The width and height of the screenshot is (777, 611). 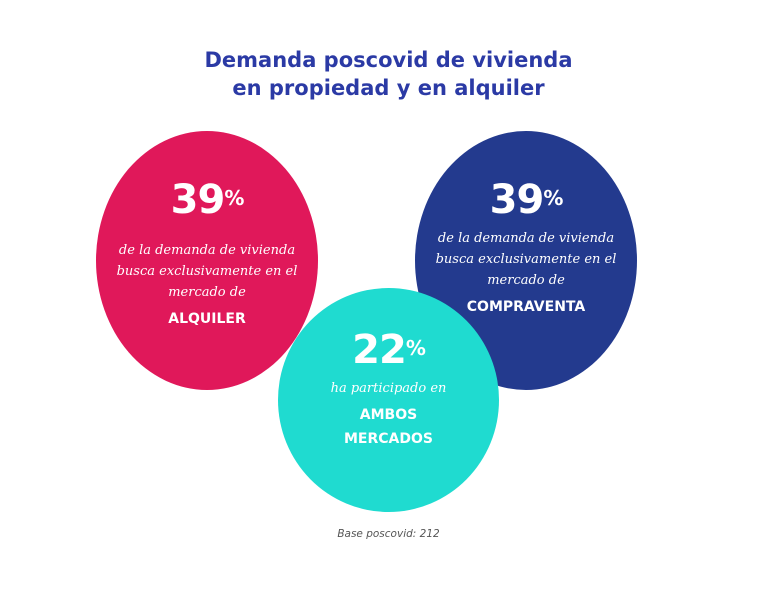 I want to click on ambos-description: ha participado en, so click(x=388, y=388).